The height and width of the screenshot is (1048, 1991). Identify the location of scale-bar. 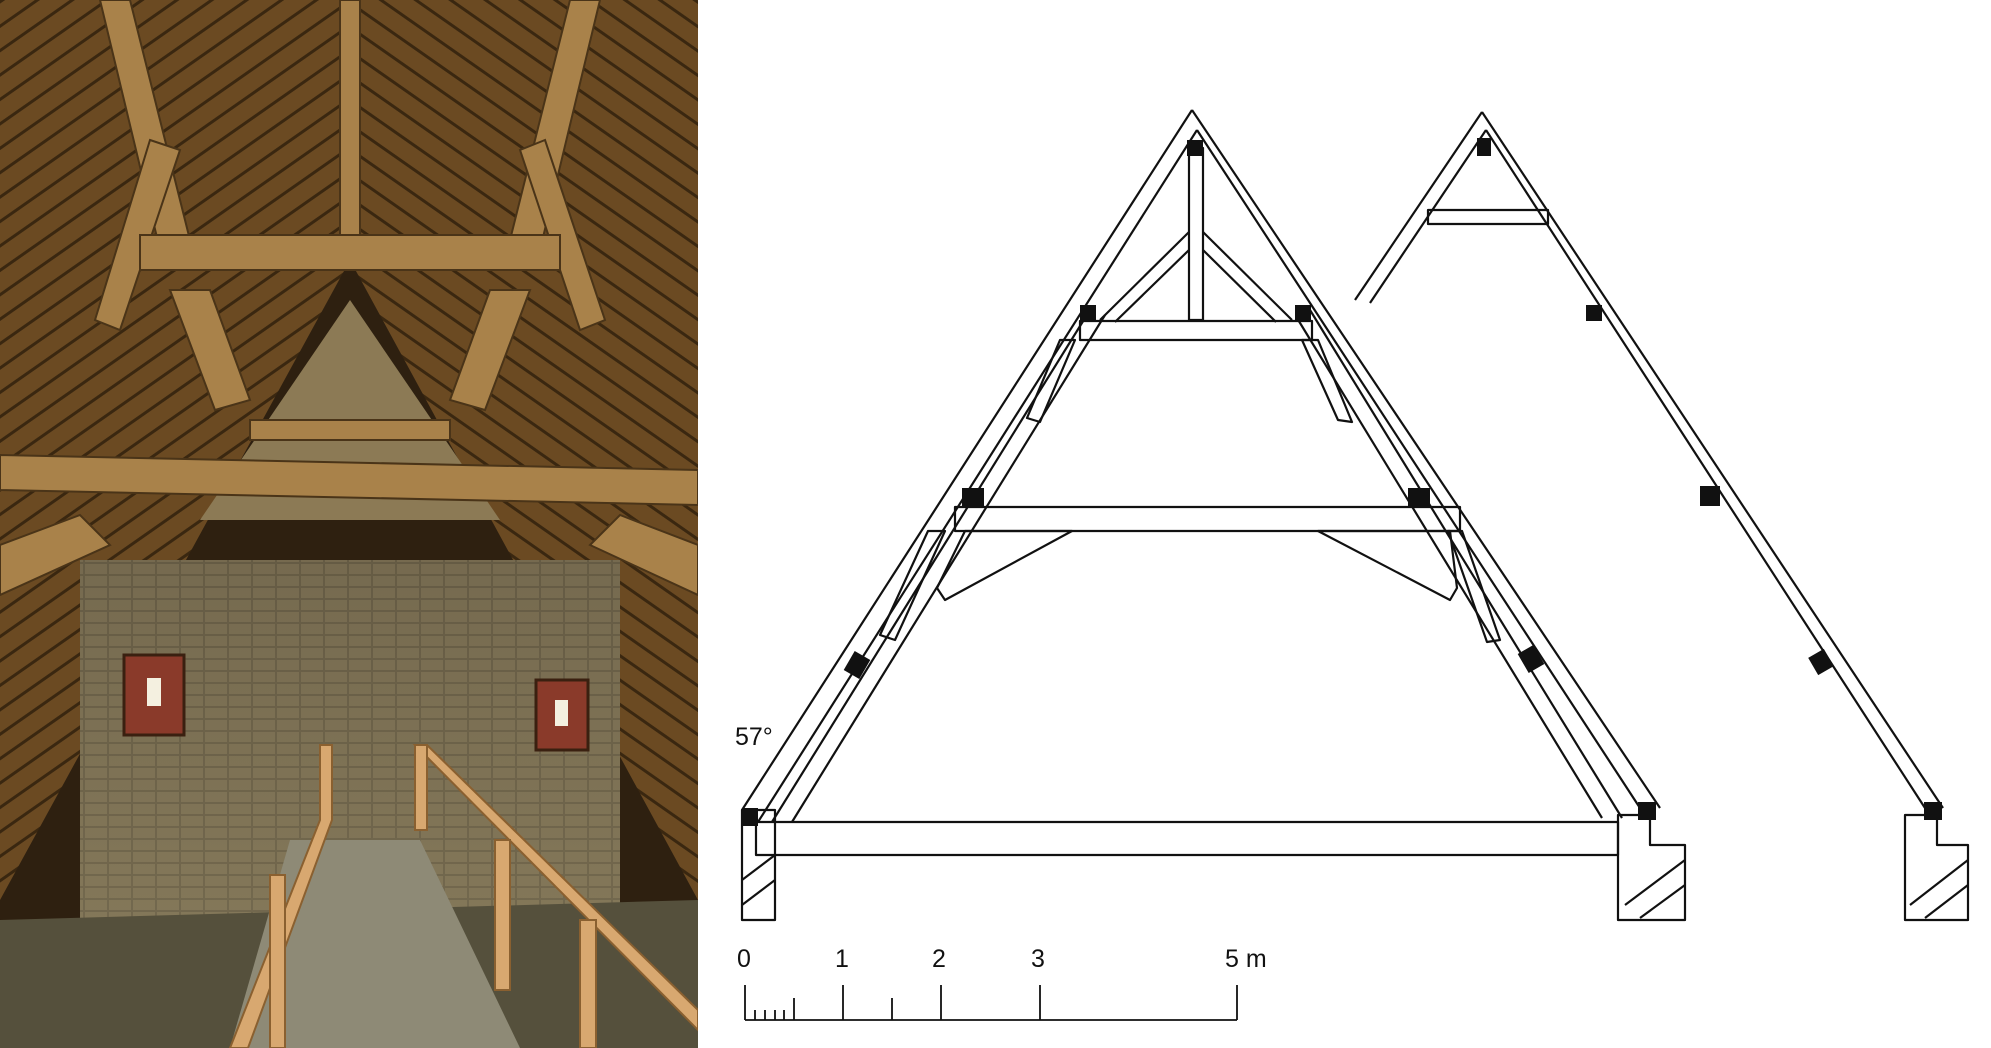
(991, 1003).